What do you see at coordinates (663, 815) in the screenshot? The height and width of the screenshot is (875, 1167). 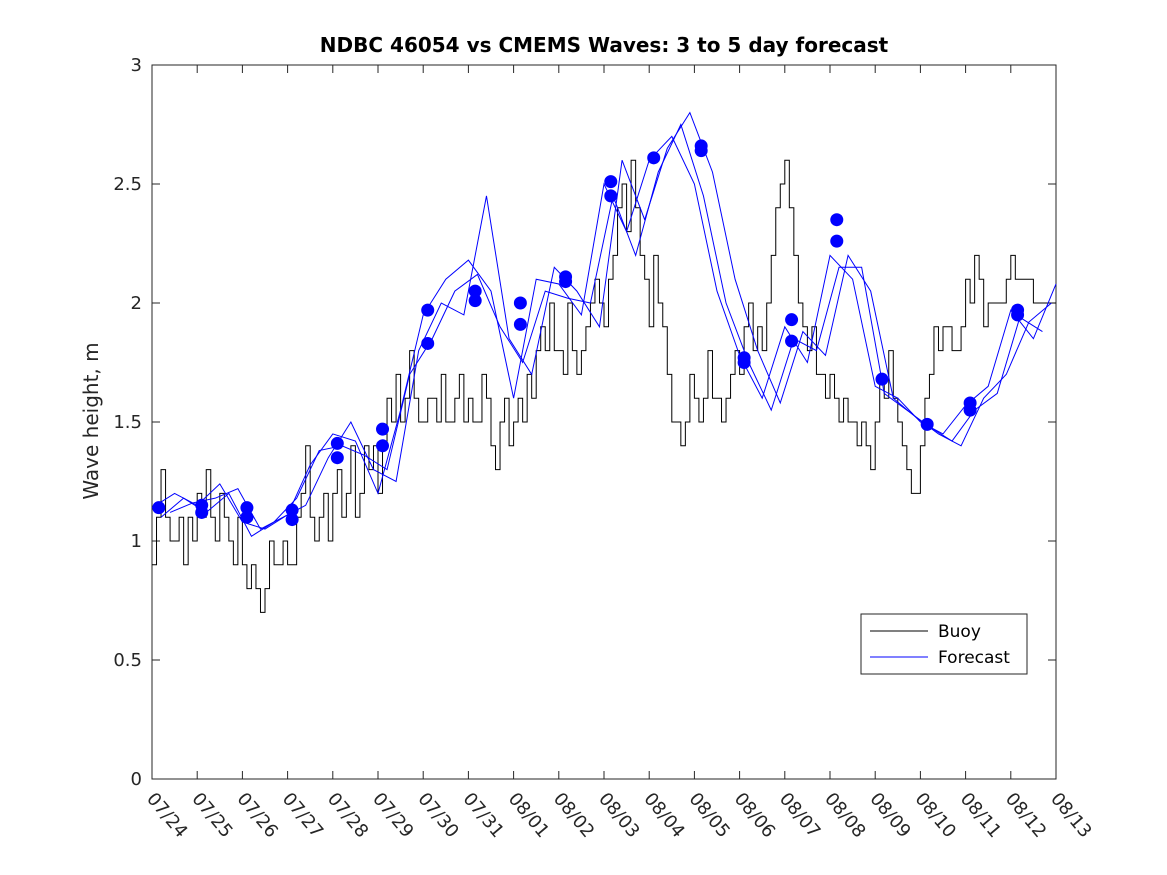 I see `x-tick-label: 08/04` at bounding box center [663, 815].